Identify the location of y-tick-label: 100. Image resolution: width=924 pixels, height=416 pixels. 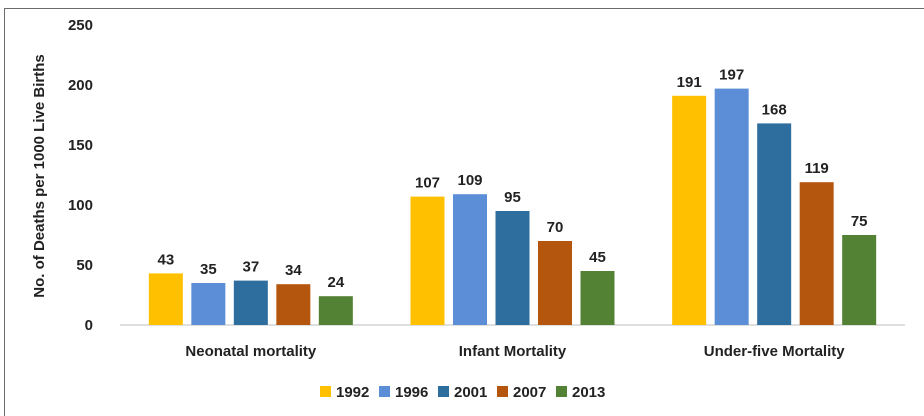
(80, 205).